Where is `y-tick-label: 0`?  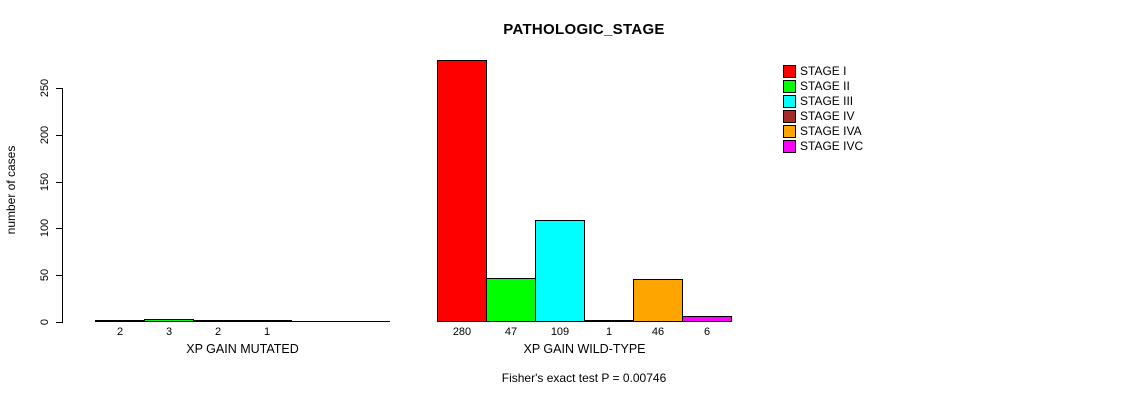
y-tick-label: 0 is located at coordinates (45, 322).